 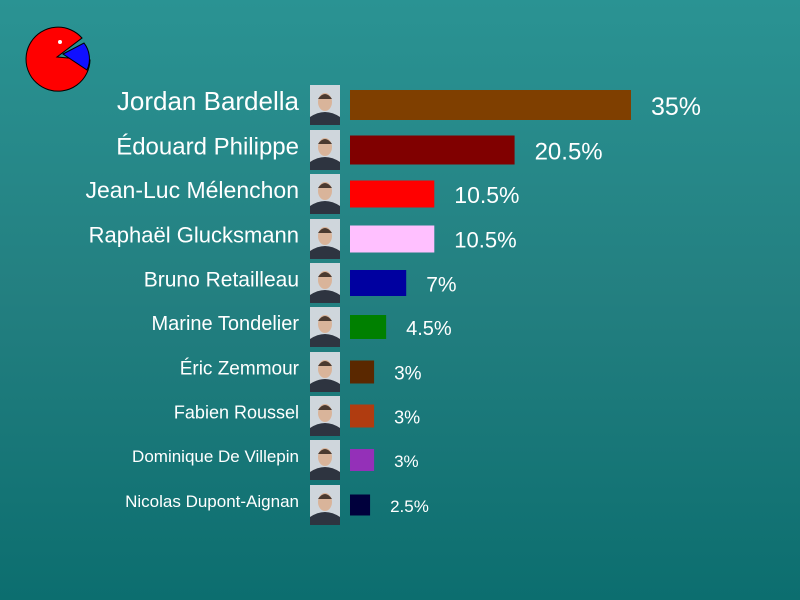 I want to click on category-label: Fabien Roussel, so click(x=236, y=412).